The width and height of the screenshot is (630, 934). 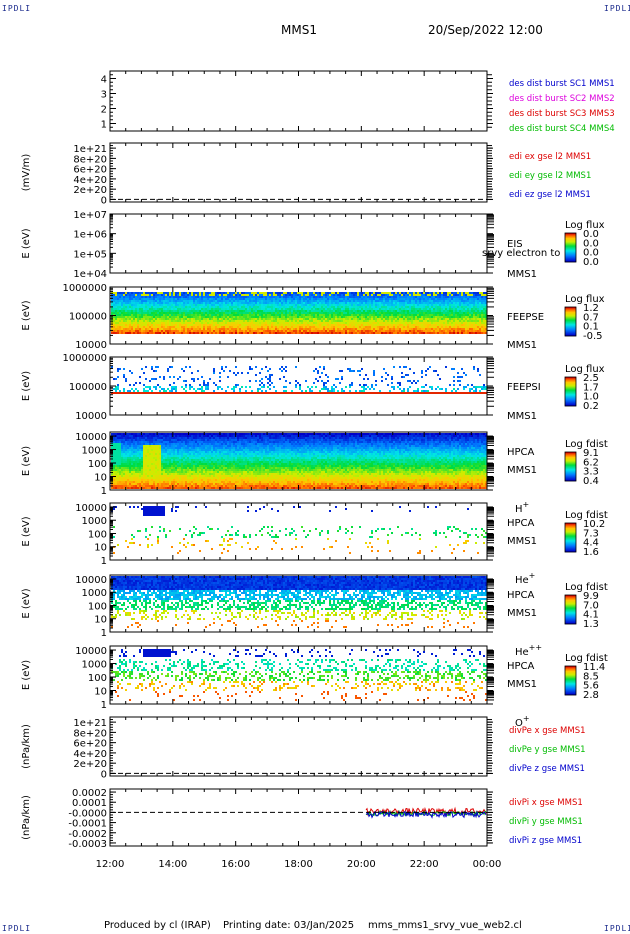 What do you see at coordinates (591, 387) in the screenshot?
I see `colorbar-value: 1.7` at bounding box center [591, 387].